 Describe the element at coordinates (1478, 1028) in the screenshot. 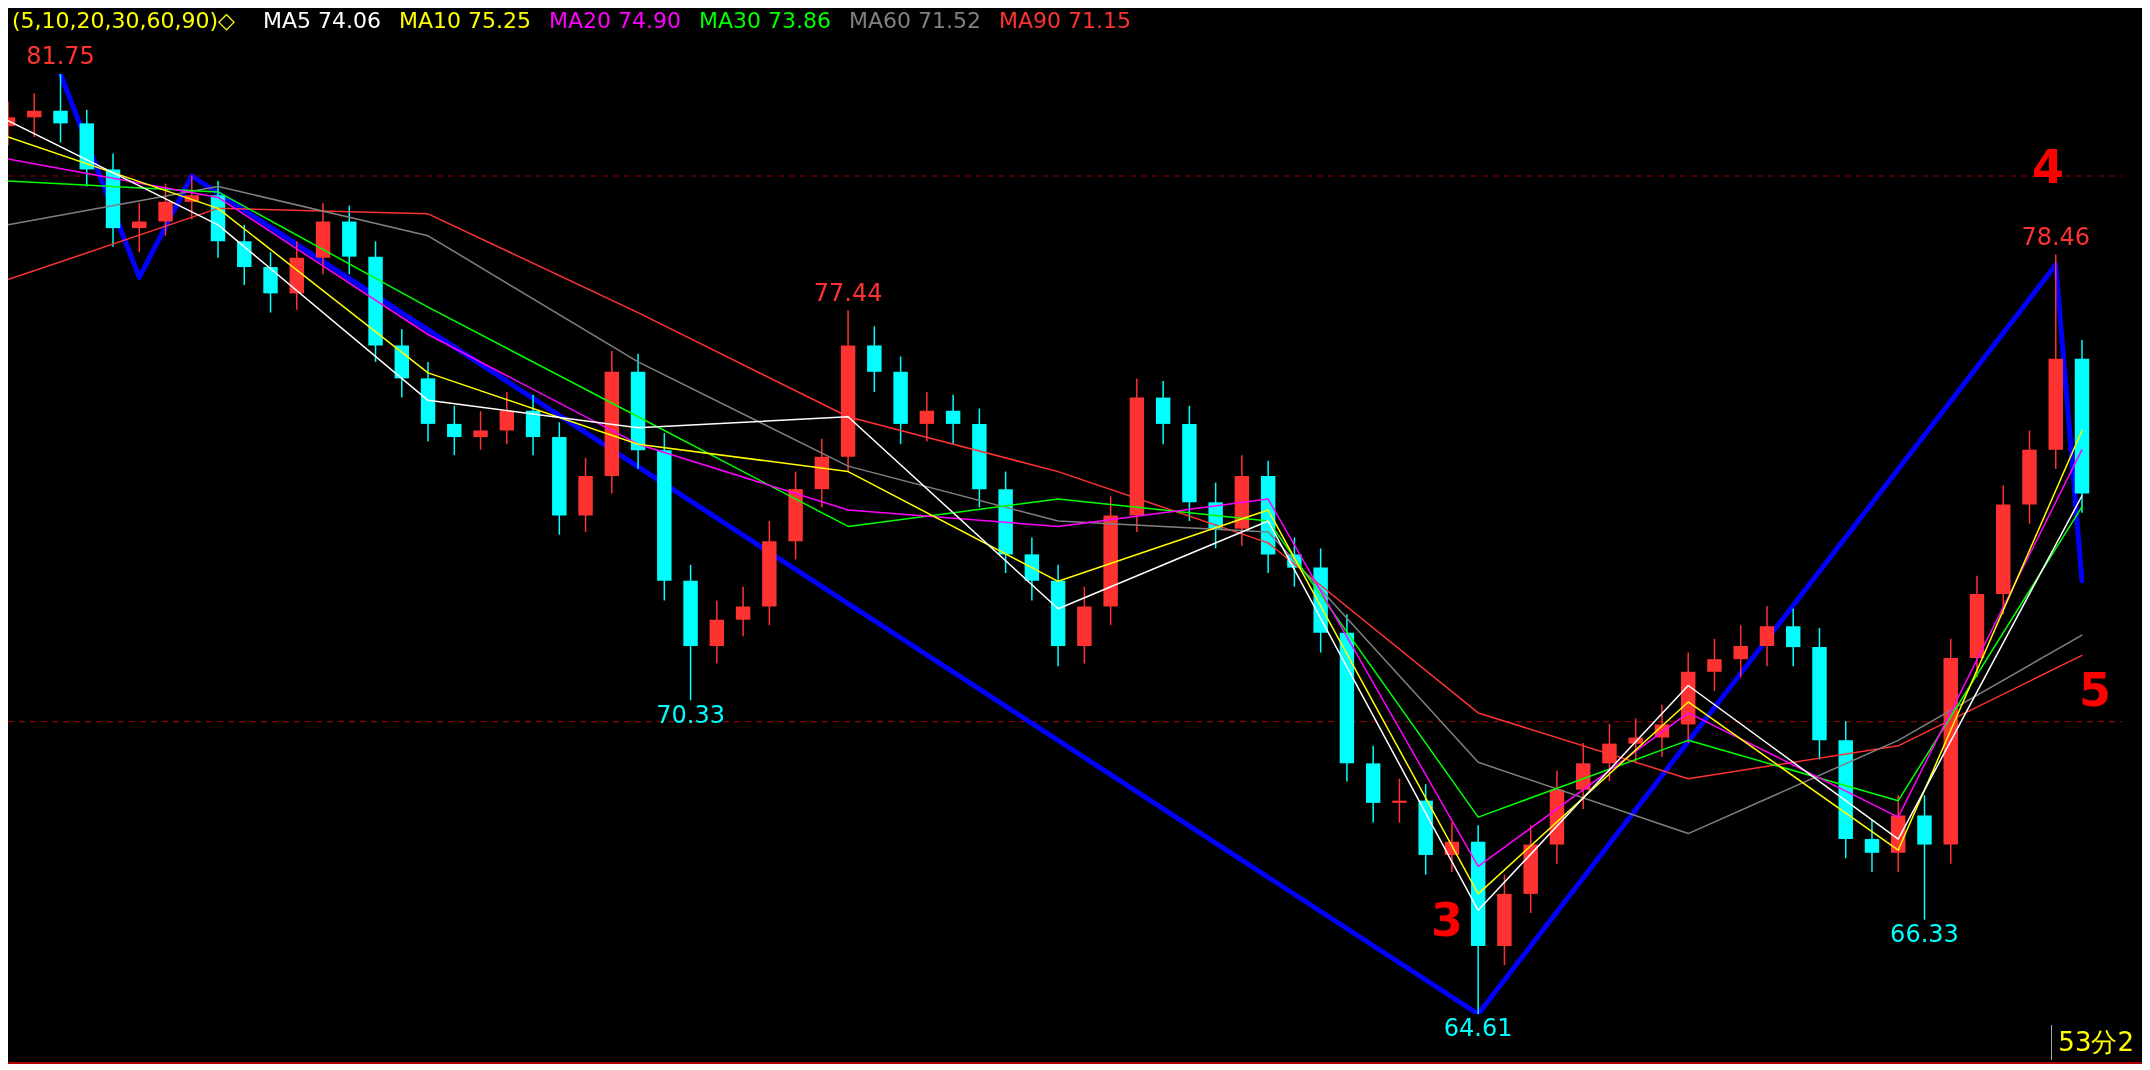

I see `annotation: 64.61` at that location.